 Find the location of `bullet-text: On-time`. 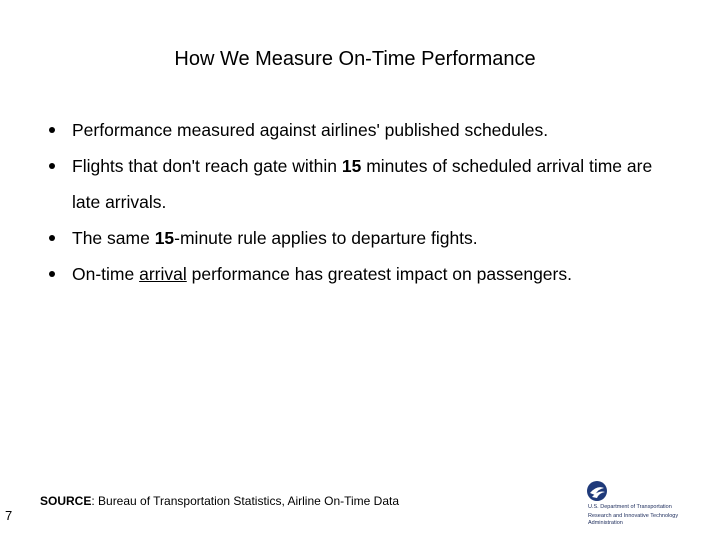

bullet-text: On-time is located at coordinates (106, 274).